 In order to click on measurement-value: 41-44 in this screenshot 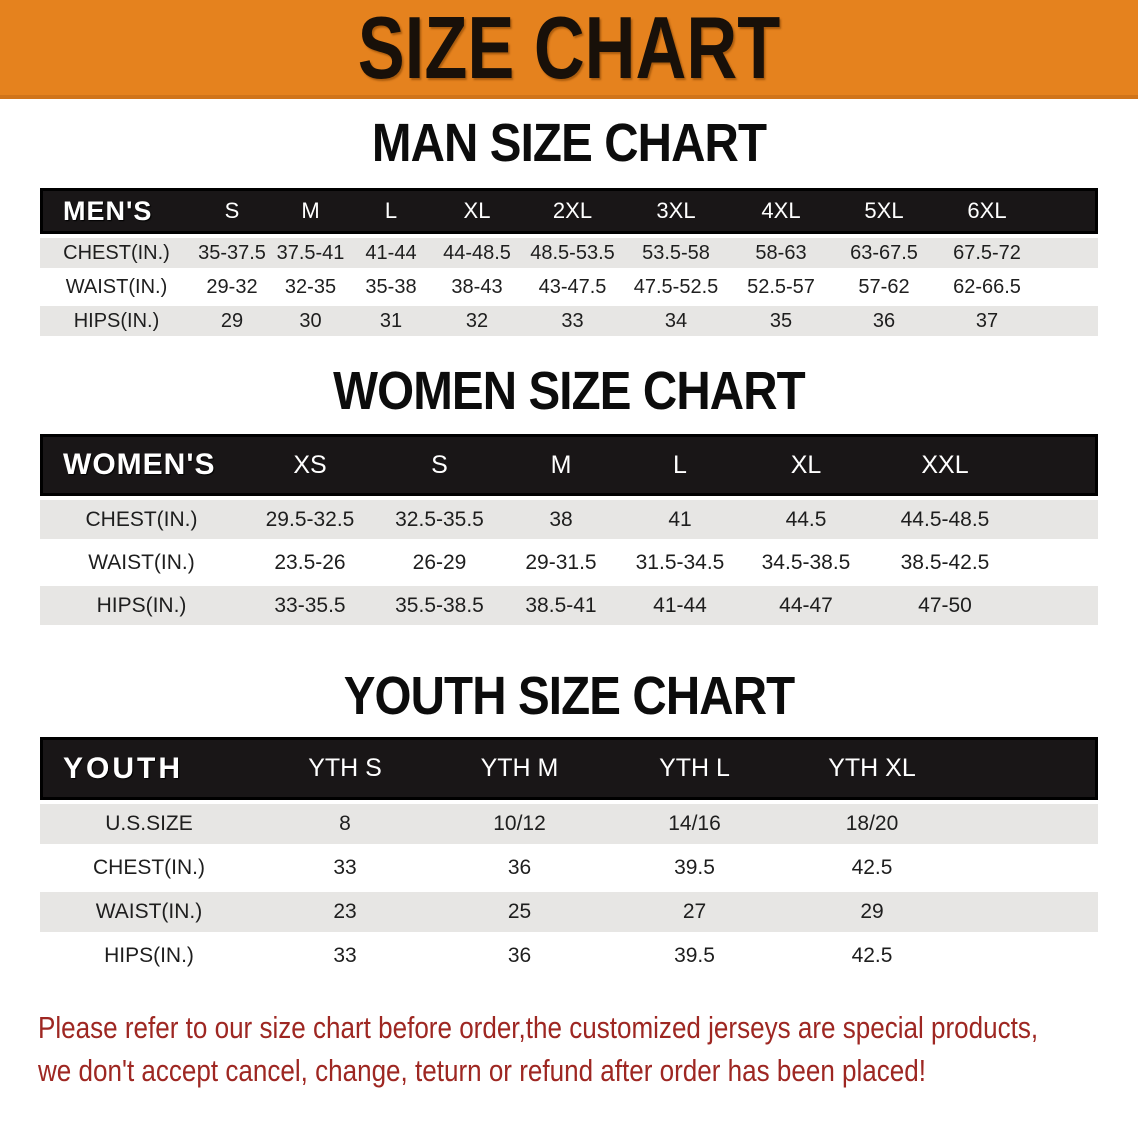, I will do `click(391, 253)`.